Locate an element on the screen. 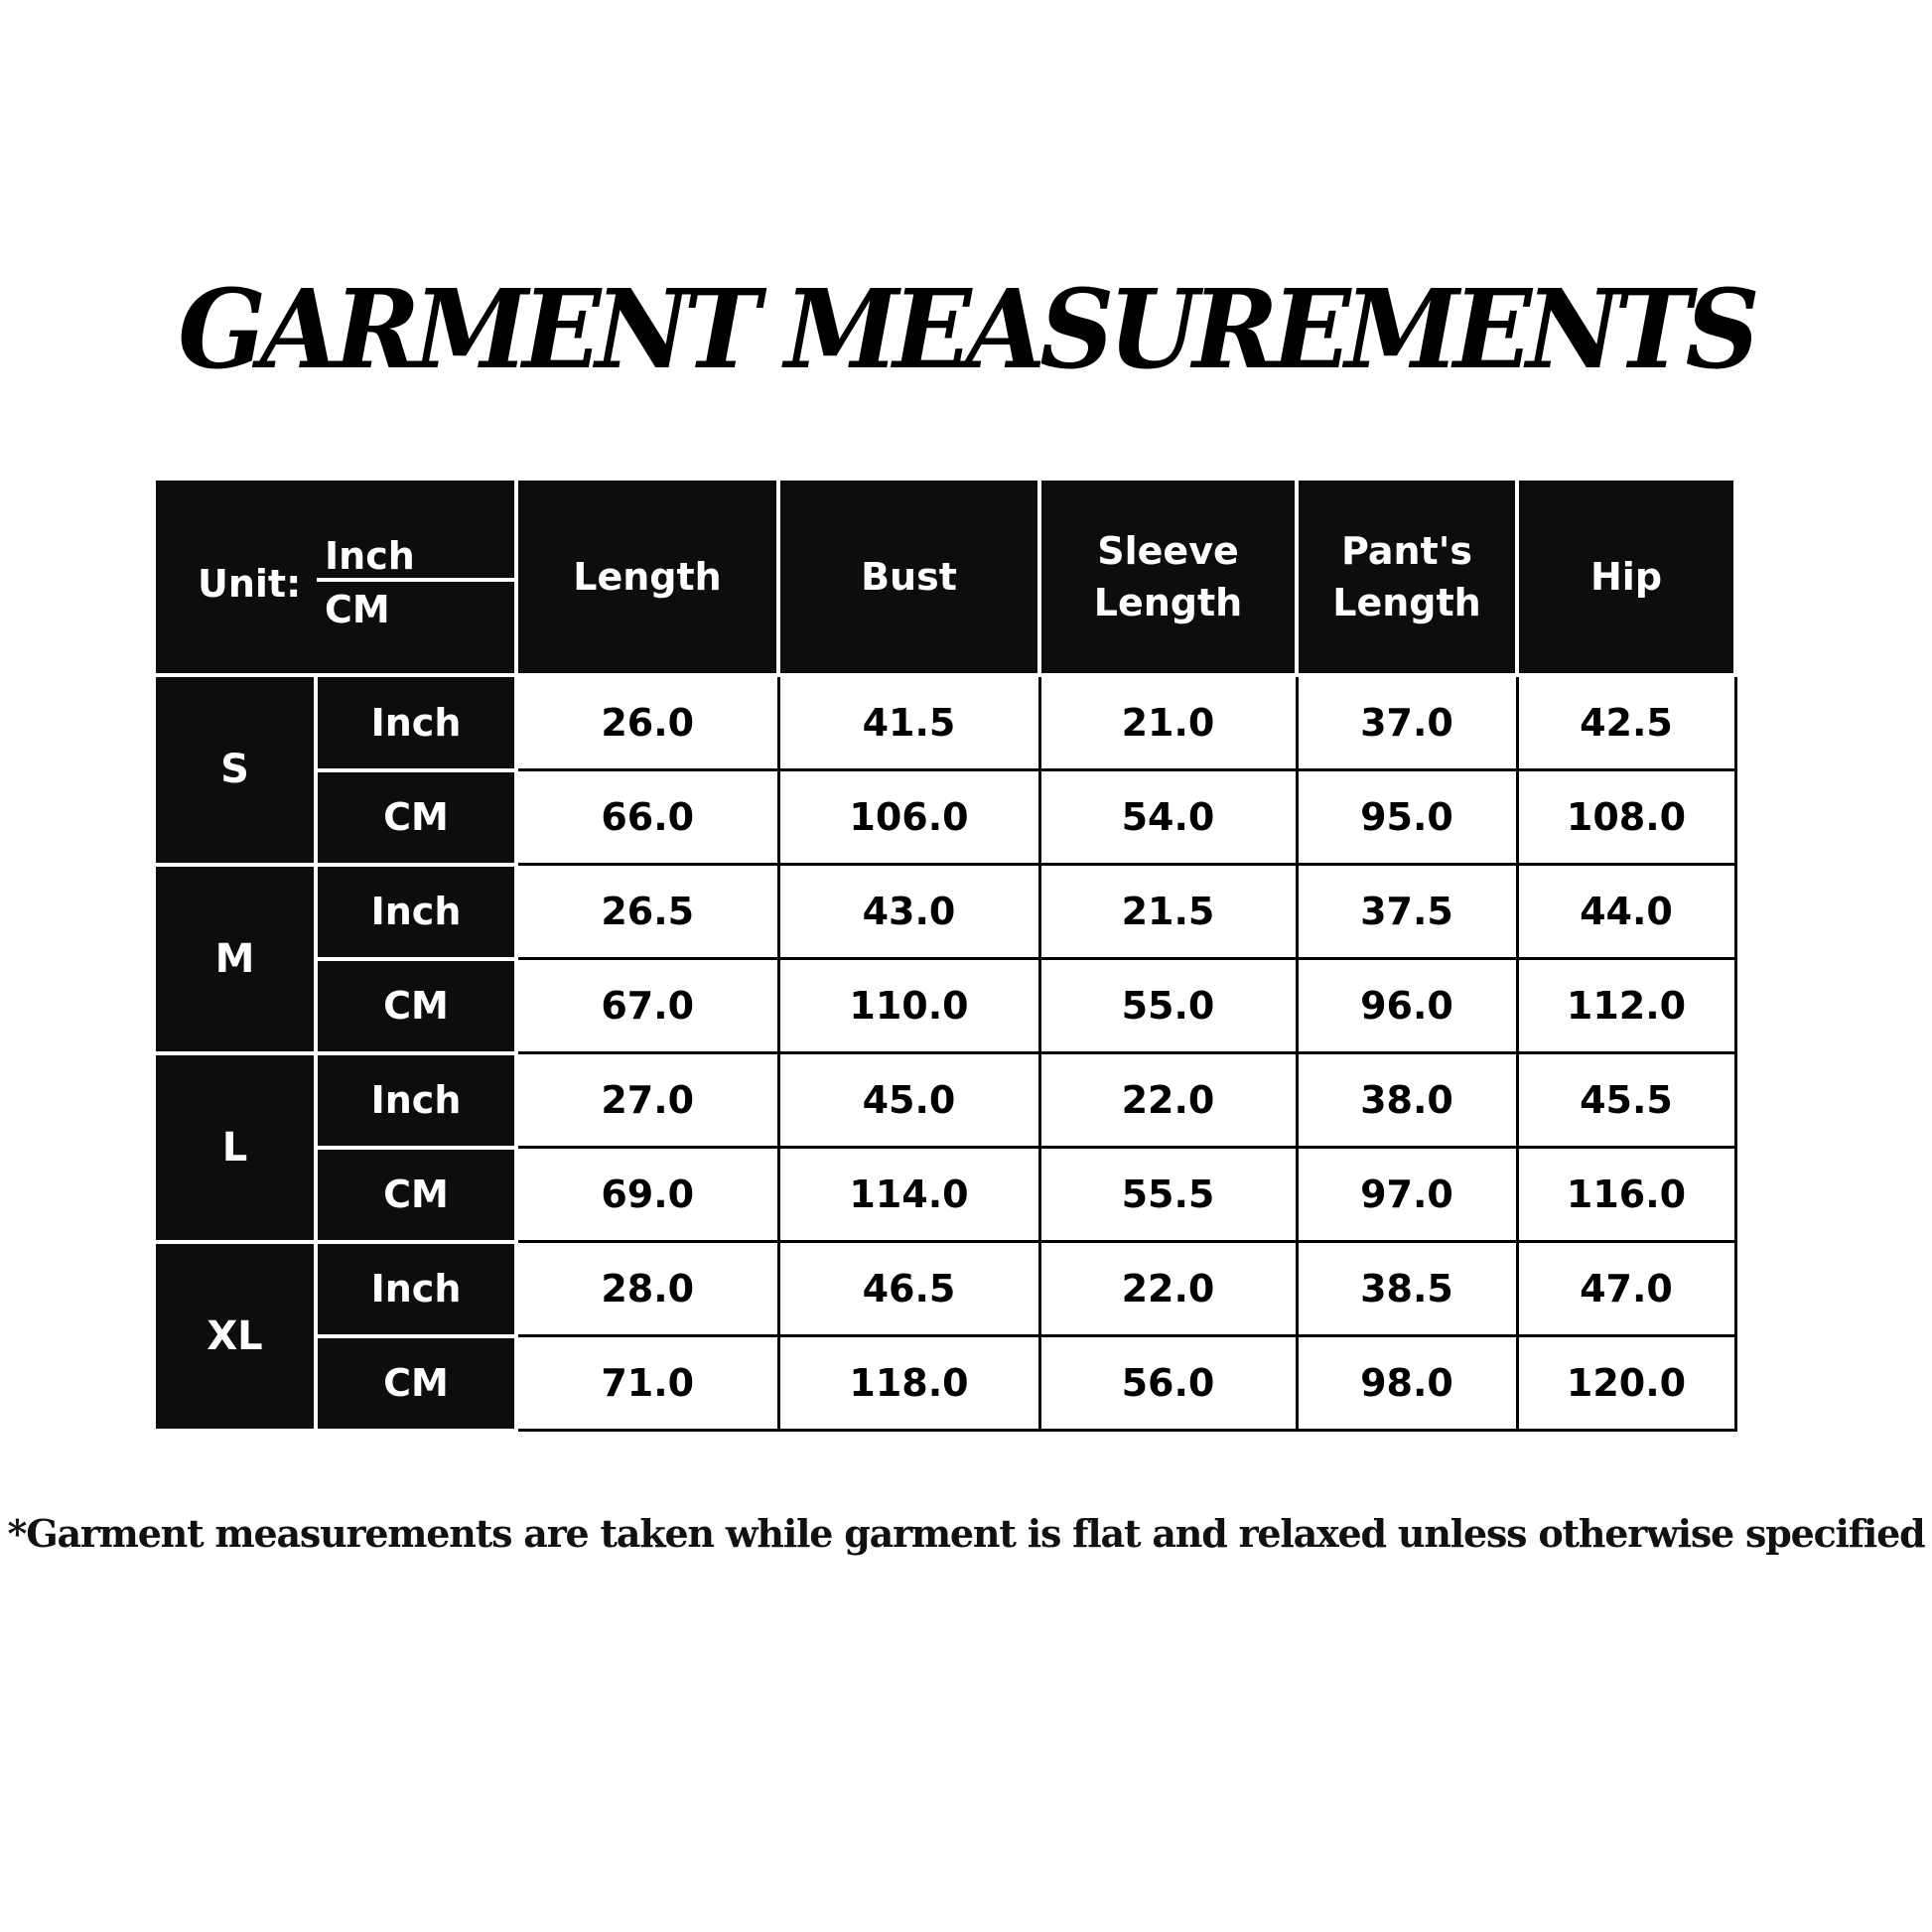  column-header-hip: Hip is located at coordinates (1626, 577).